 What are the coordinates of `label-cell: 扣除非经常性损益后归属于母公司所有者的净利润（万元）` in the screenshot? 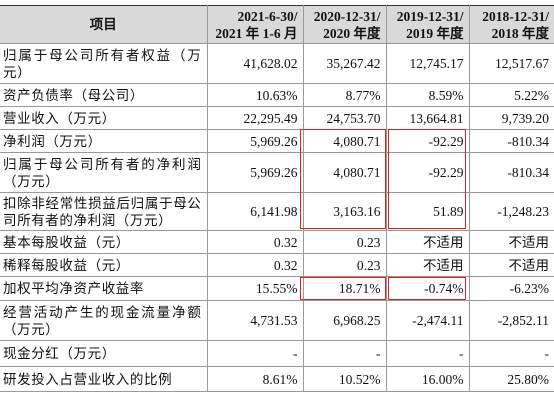 It's located at (104, 211).